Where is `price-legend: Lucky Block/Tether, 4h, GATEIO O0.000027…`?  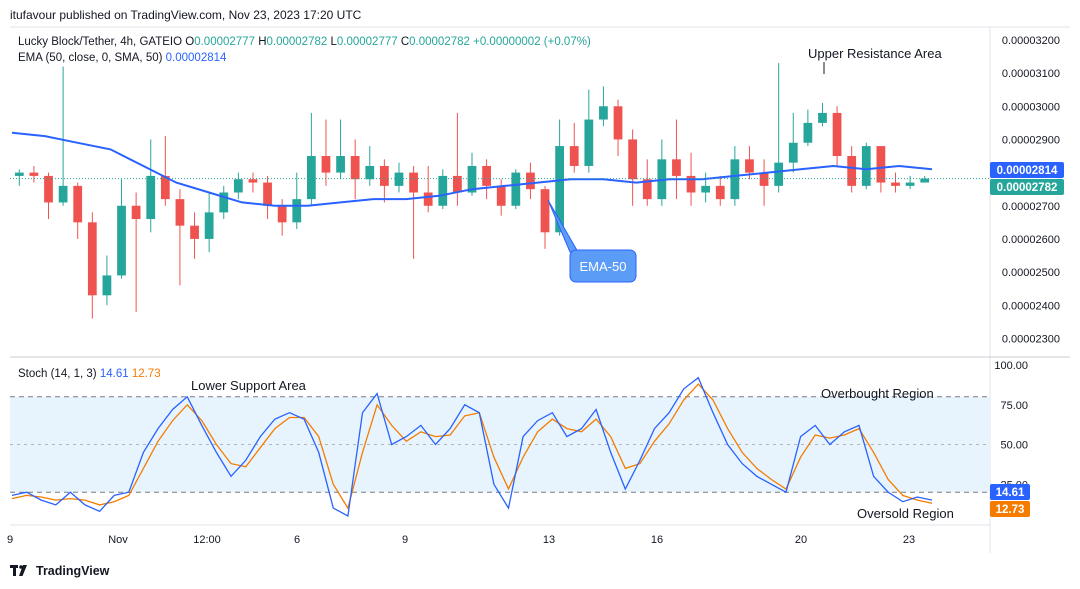 price-legend: Lucky Block/Tether, 4h, GATEIO O0.000027… is located at coordinates (304, 42).